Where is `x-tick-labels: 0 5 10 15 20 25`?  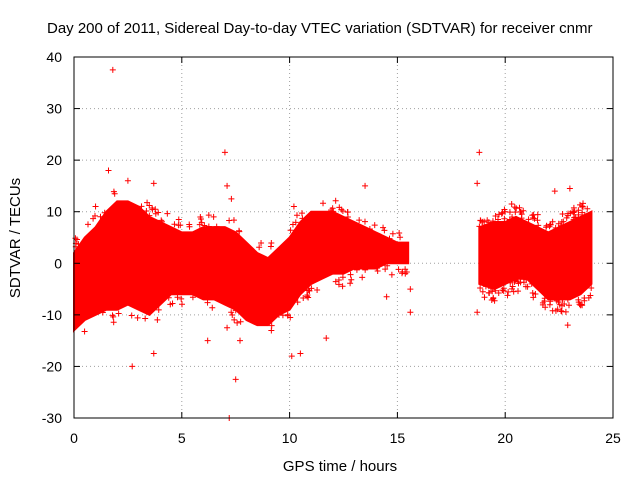 x-tick-labels: 0 5 10 15 20 25 is located at coordinates (345, 438).